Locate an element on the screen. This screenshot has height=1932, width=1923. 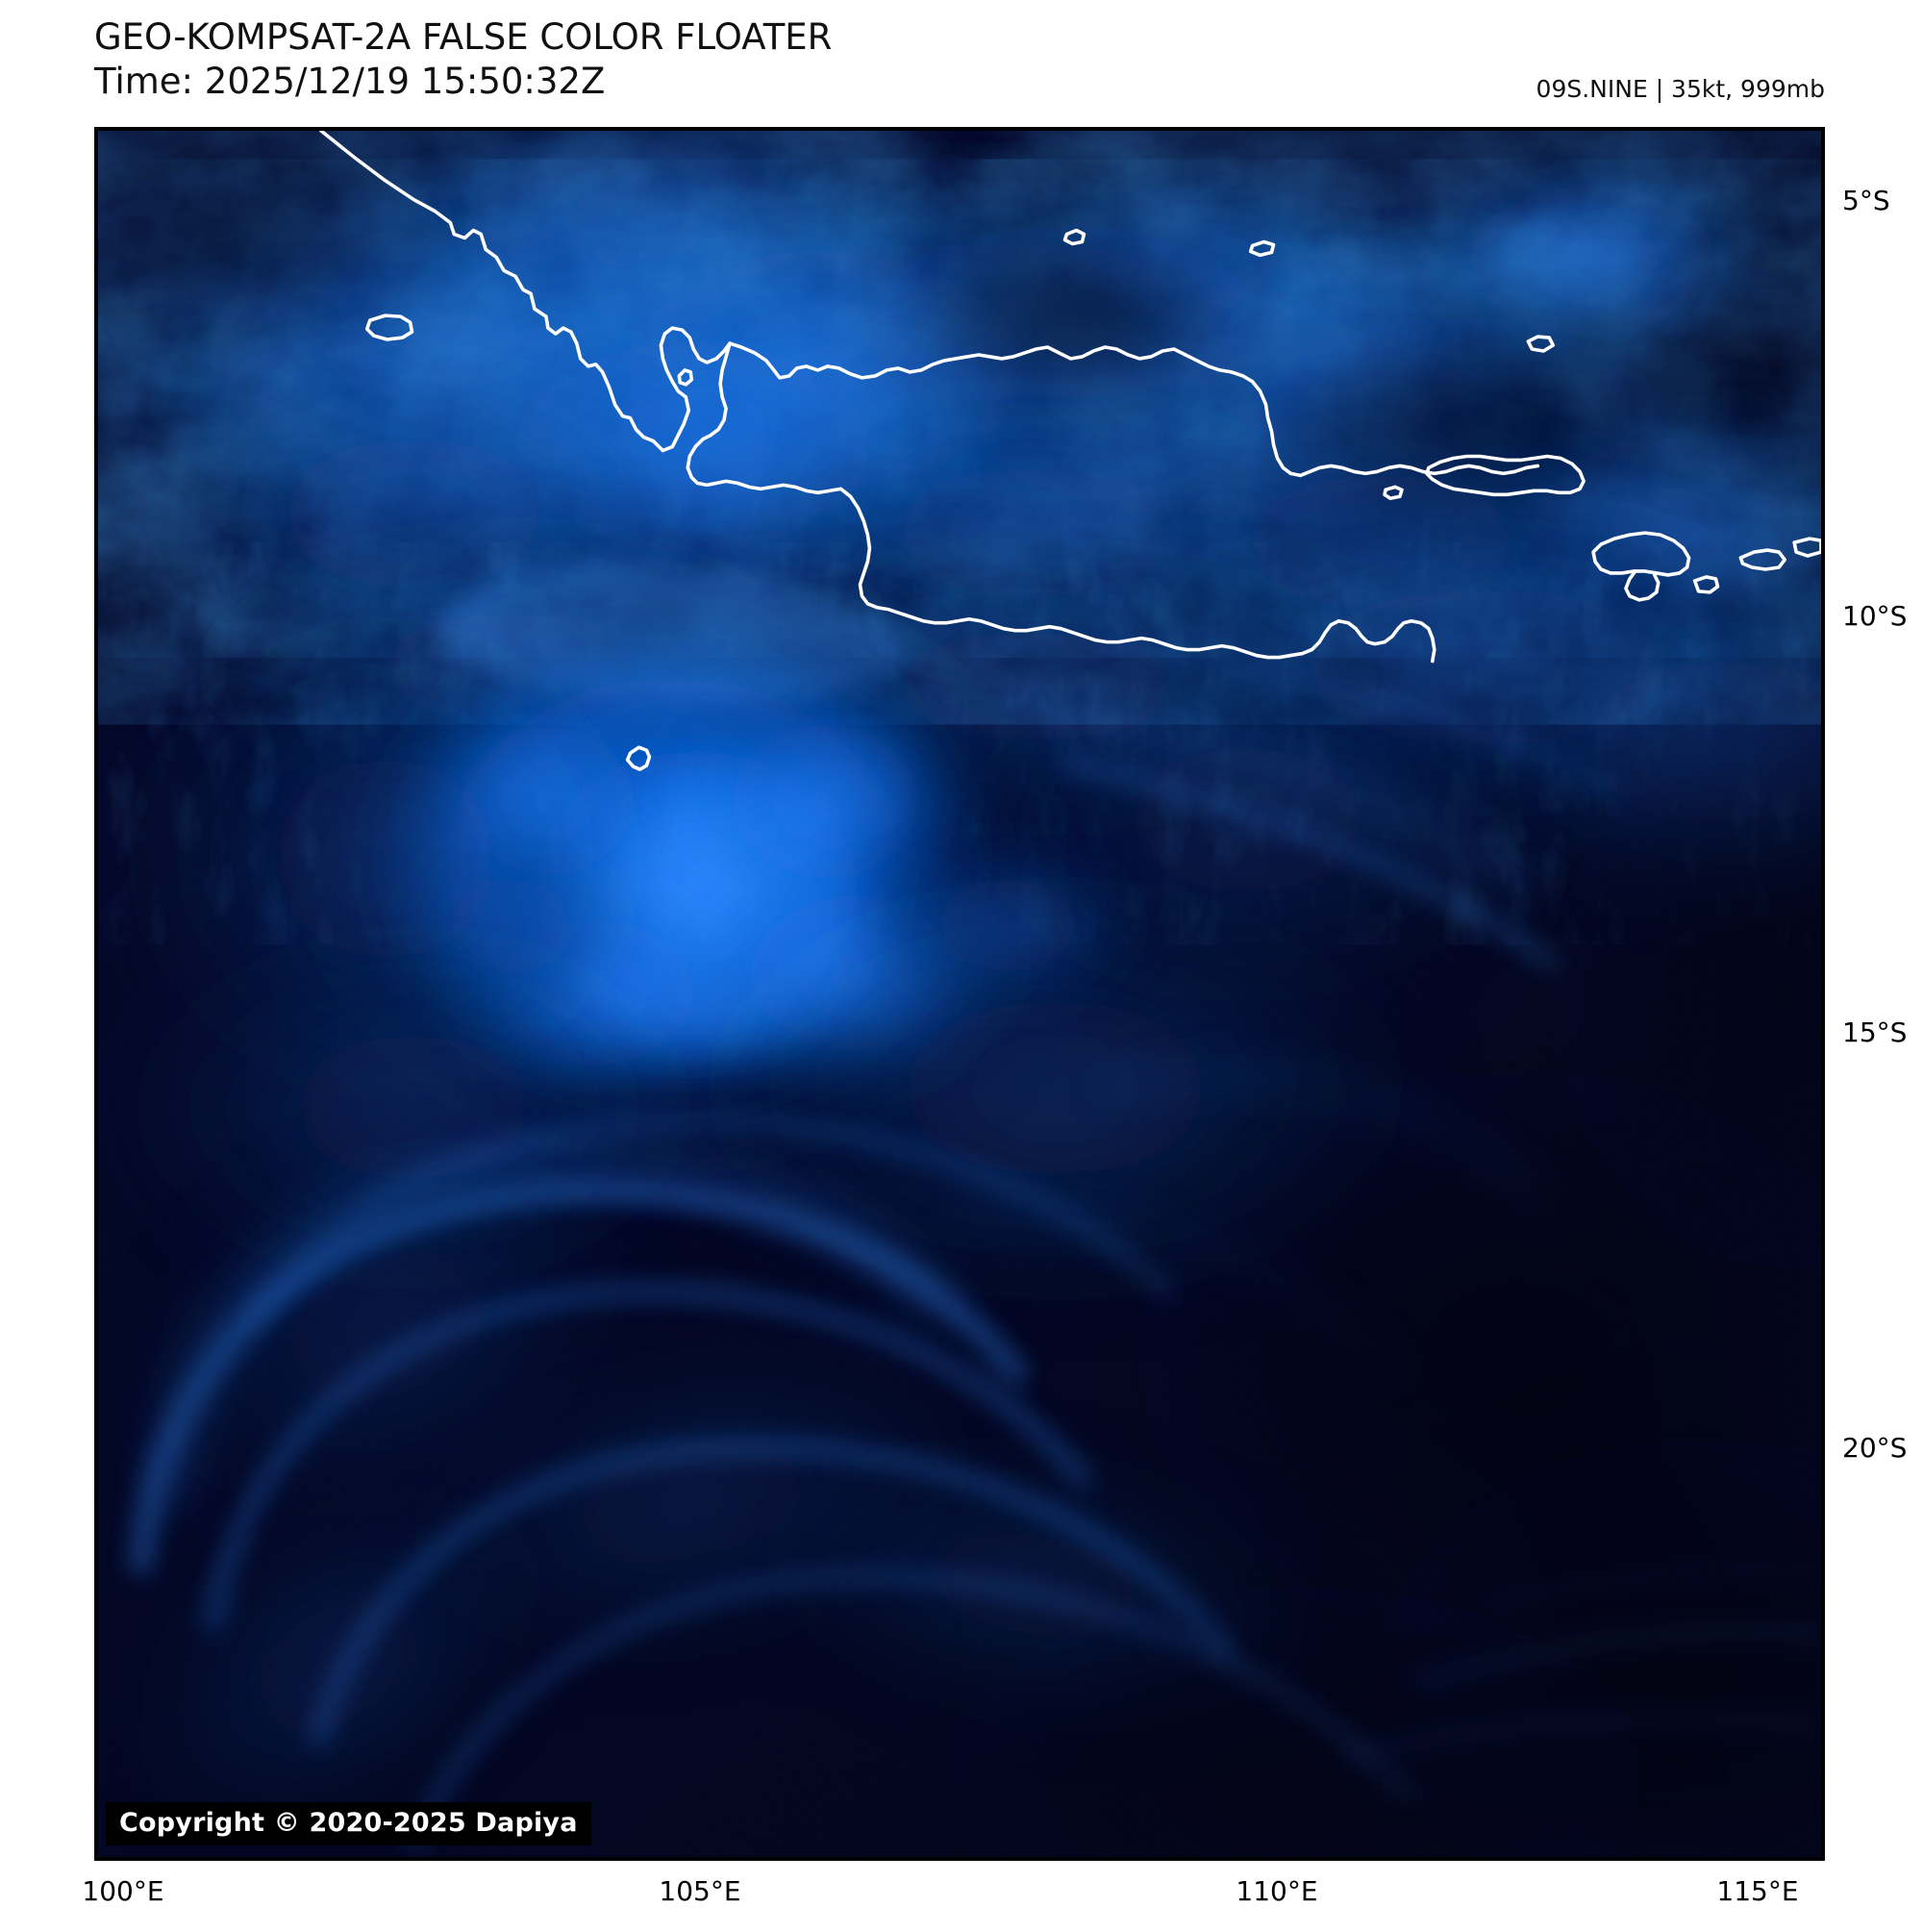
lat-tick-right-15S: 15°S is located at coordinates (1875, 1032).